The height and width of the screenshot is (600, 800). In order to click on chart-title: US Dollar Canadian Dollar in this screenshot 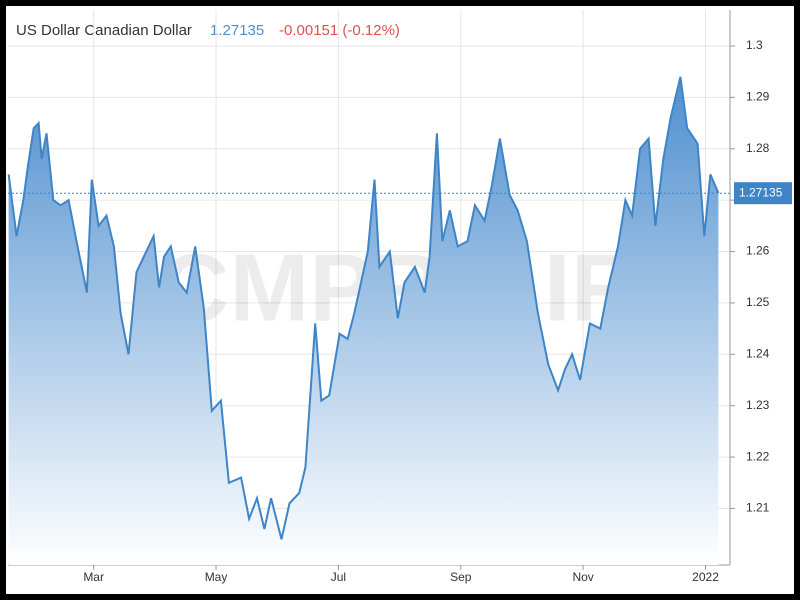, I will do `click(104, 30)`.